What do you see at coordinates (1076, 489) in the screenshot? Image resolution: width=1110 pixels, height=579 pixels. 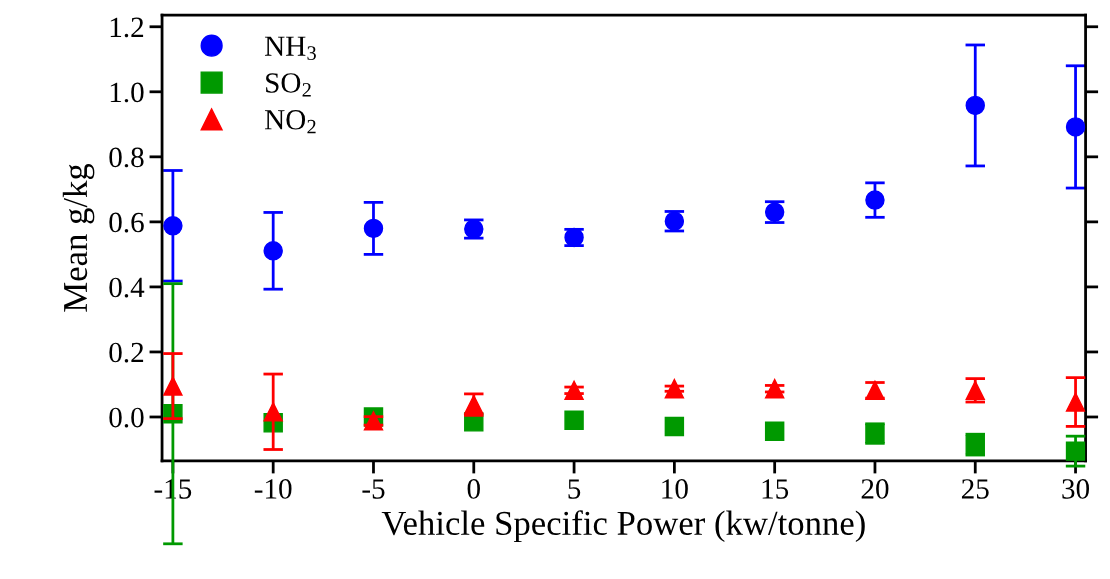 I see `x-tick-label: 30` at bounding box center [1076, 489].